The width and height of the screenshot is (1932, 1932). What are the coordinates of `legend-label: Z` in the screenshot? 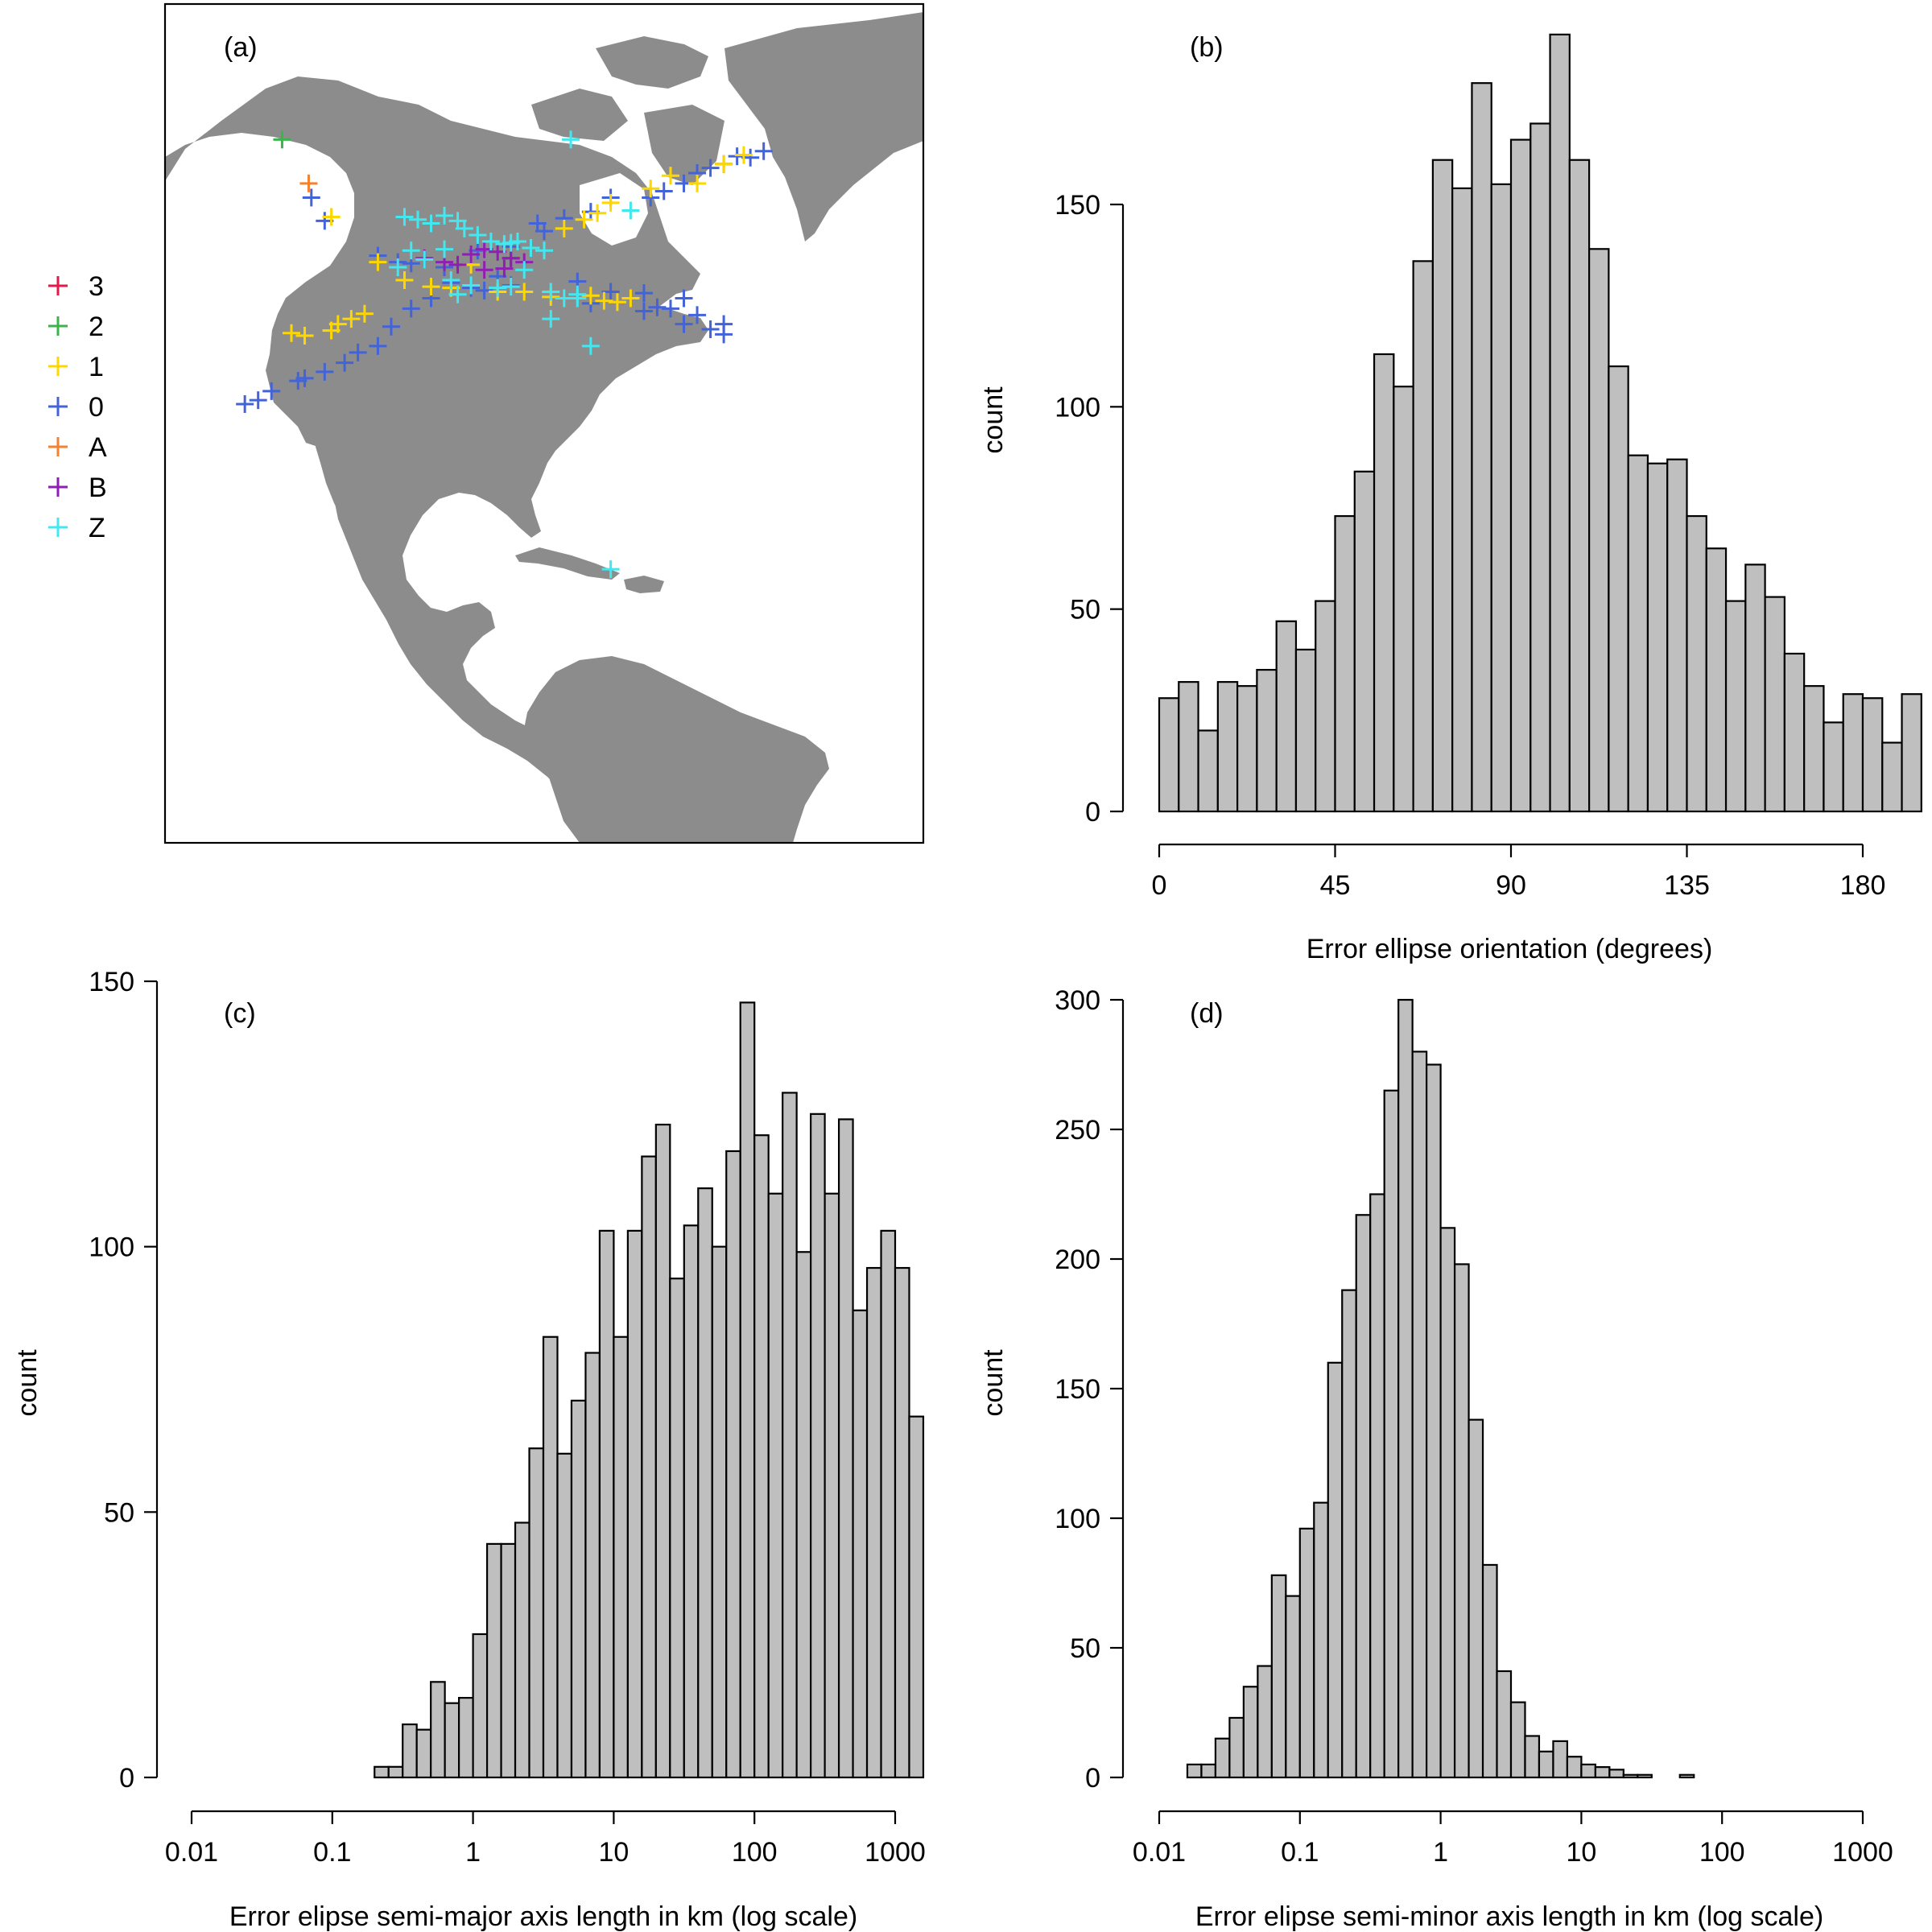 It's located at (97, 528).